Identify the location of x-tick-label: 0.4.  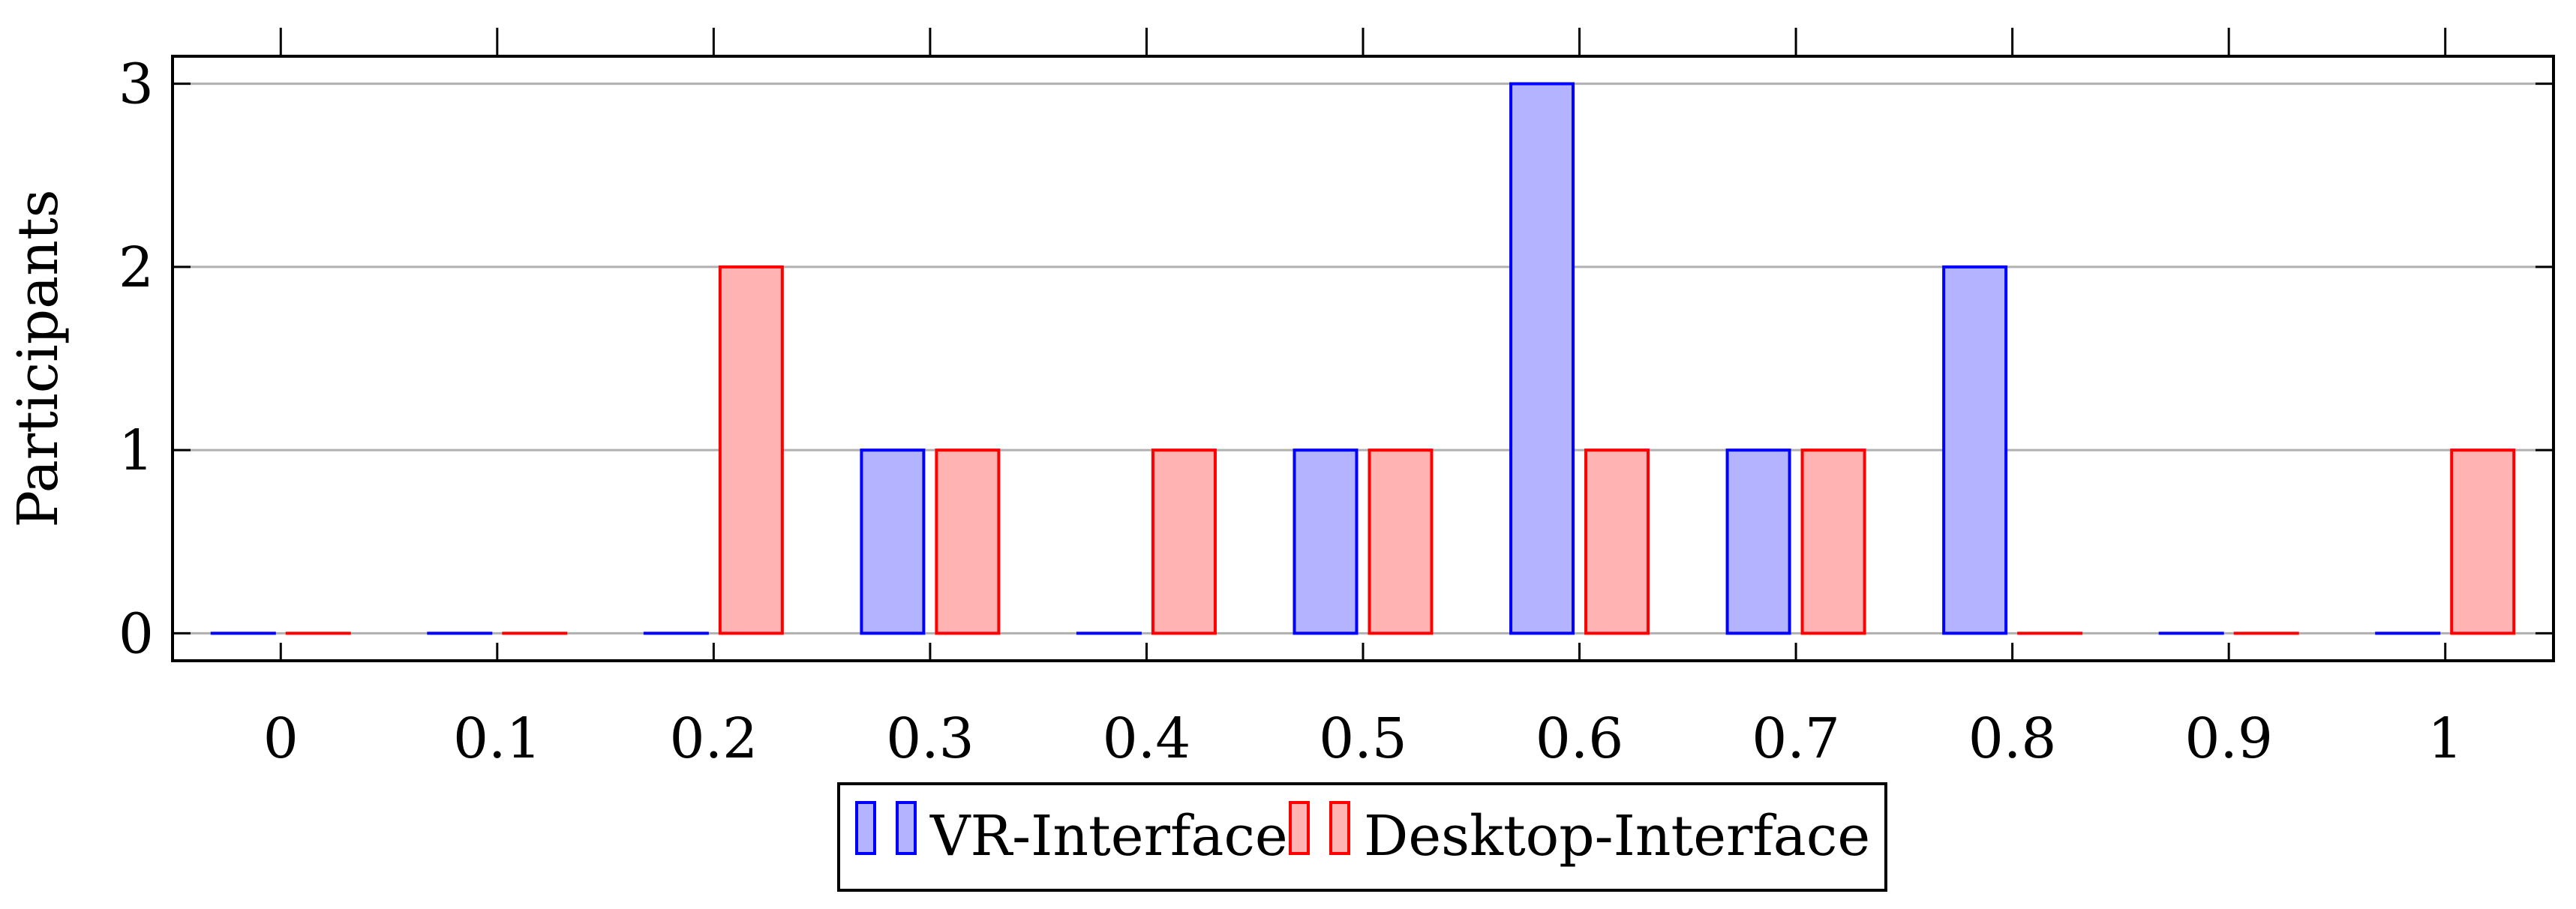
(1147, 738).